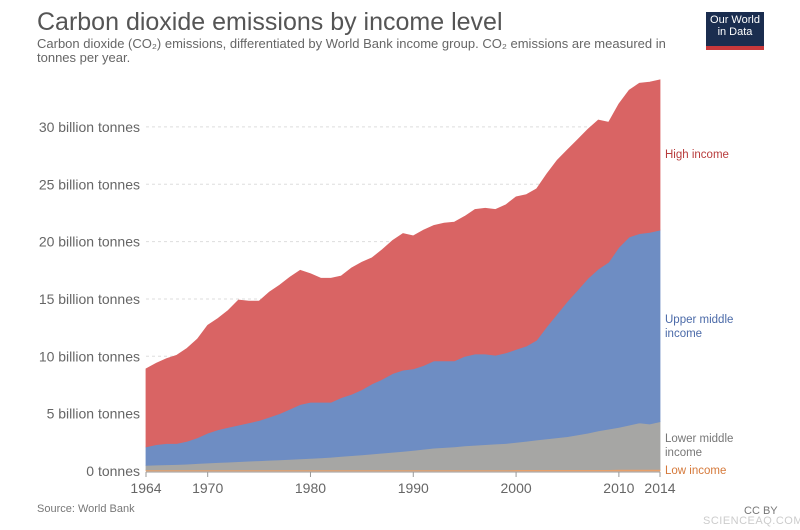  I want to click on series-label: High income, so click(697, 155).